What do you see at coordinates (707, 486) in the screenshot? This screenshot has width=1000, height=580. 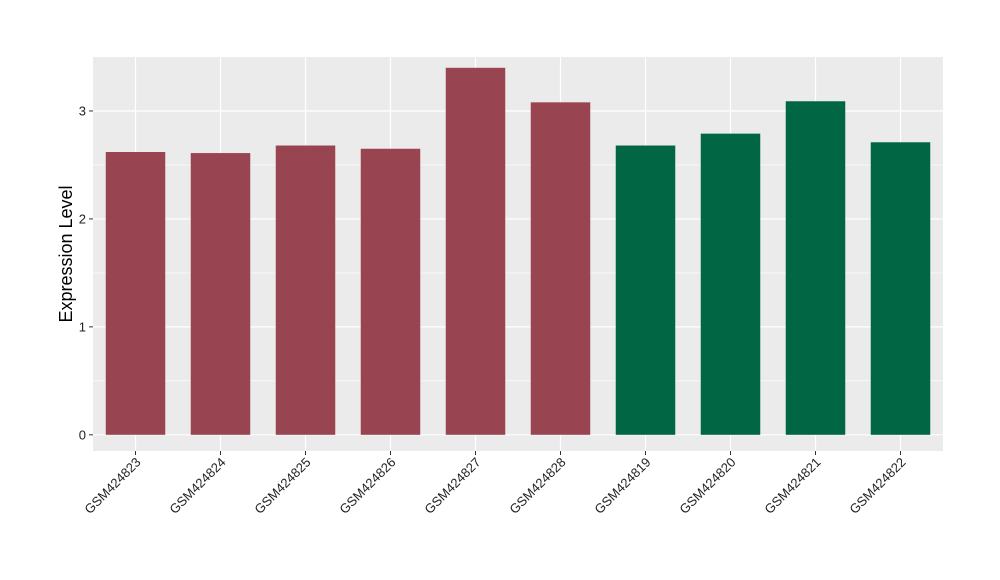 I see `x-tick-label: GSM424820` at bounding box center [707, 486].